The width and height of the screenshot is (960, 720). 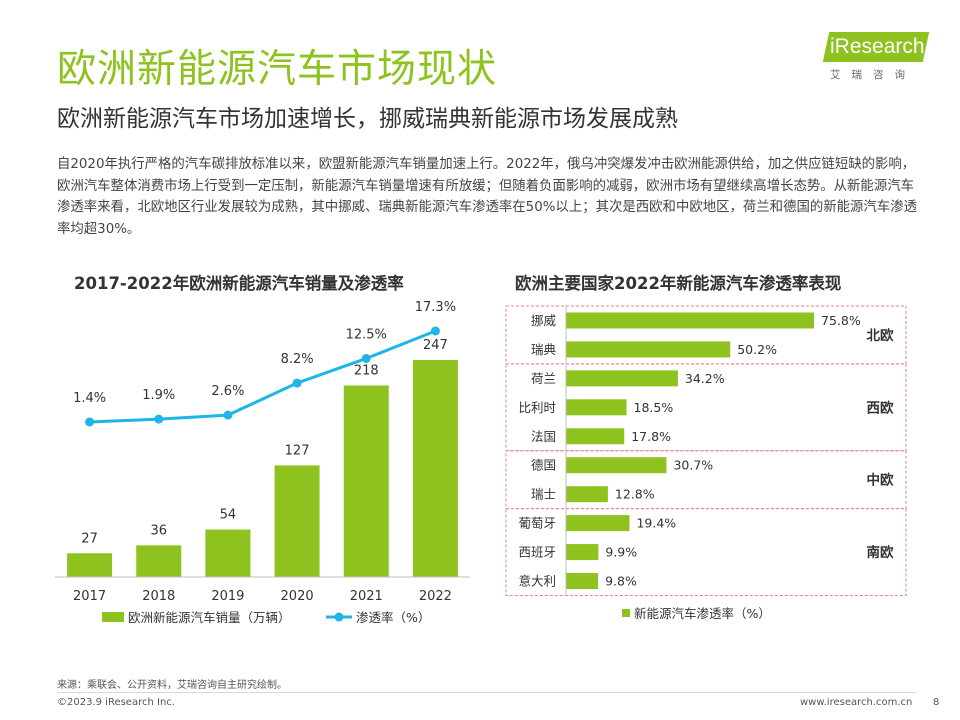 I want to click on sales-bar-label: 27, so click(x=89, y=538).